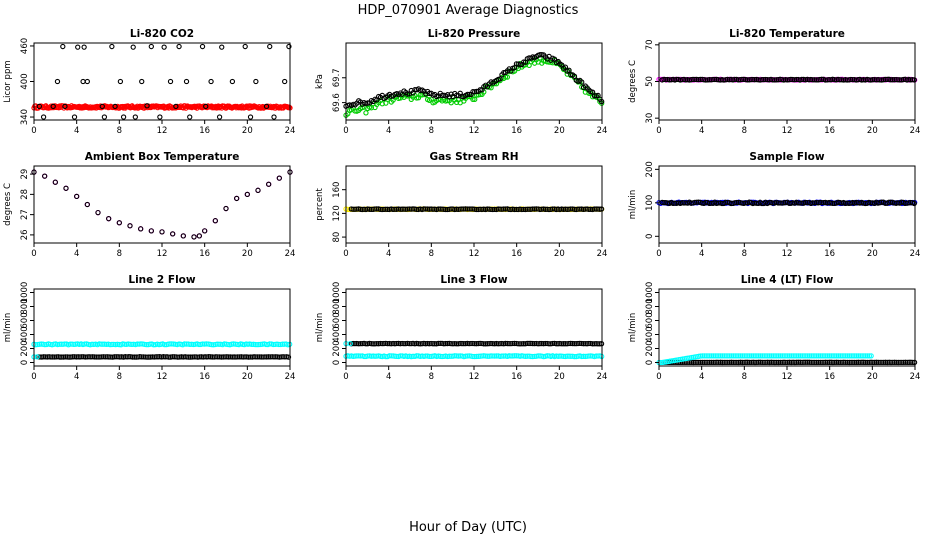 This screenshot has width=936, height=540. I want to click on x-tick-label: 8, so click(119, 254).